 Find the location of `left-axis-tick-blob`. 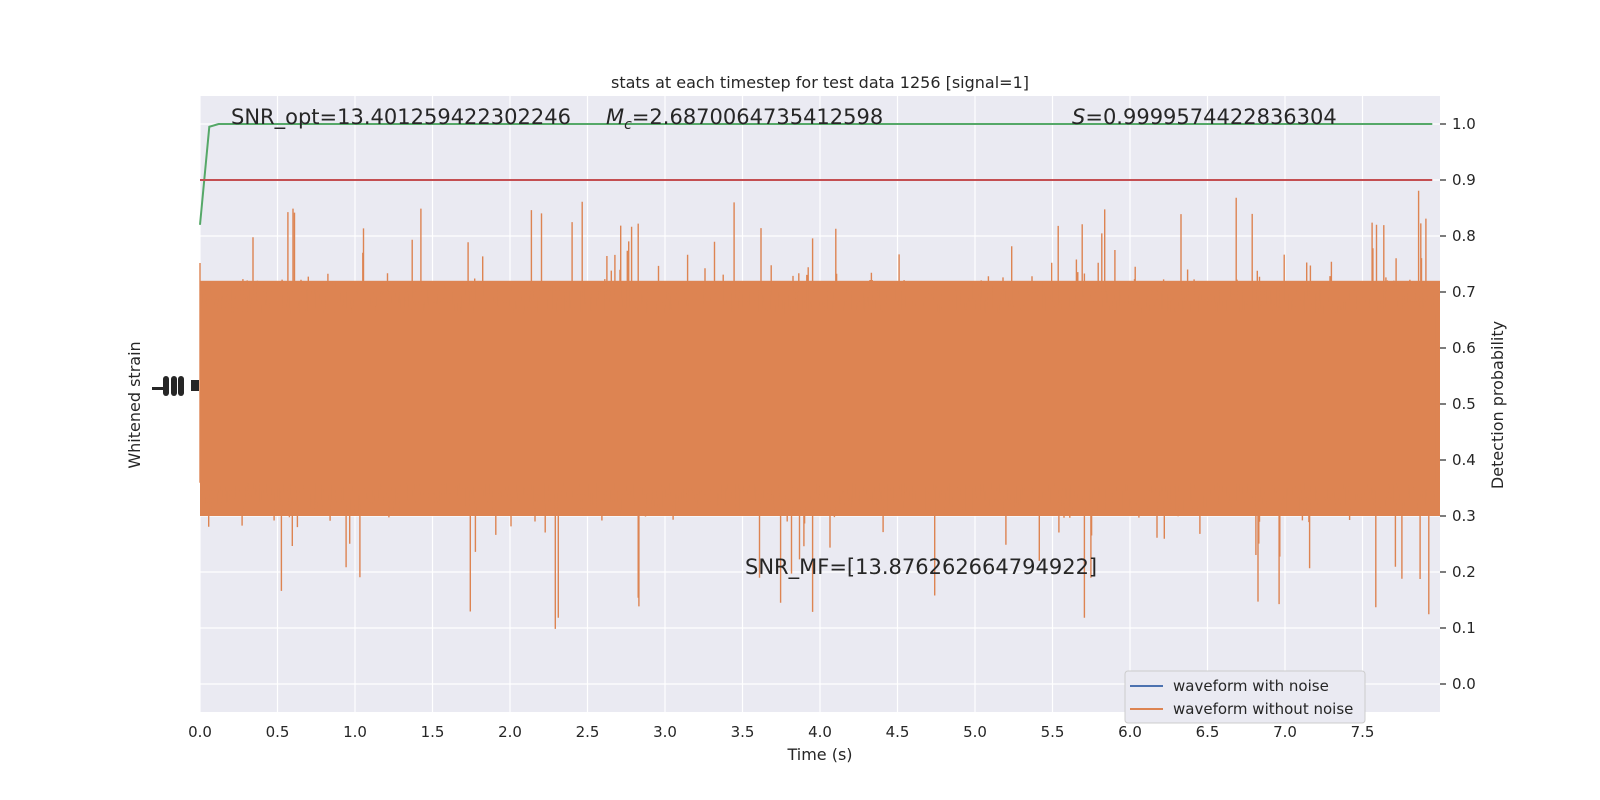

left-axis-tick-blob is located at coordinates (175, 386).